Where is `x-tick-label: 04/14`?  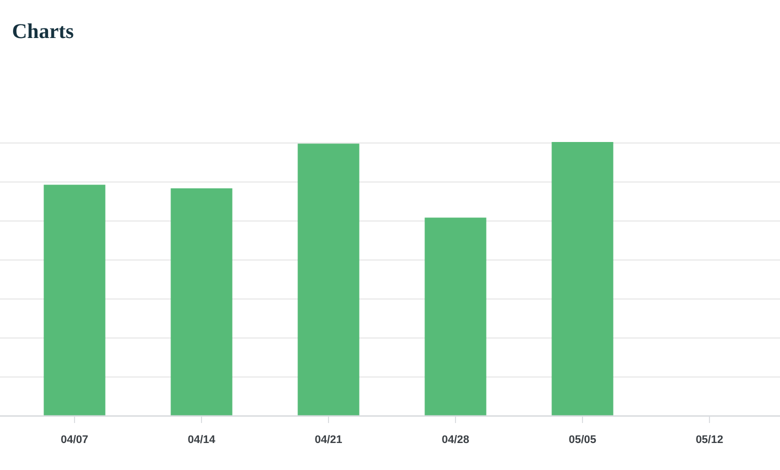
x-tick-label: 04/14 is located at coordinates (202, 440).